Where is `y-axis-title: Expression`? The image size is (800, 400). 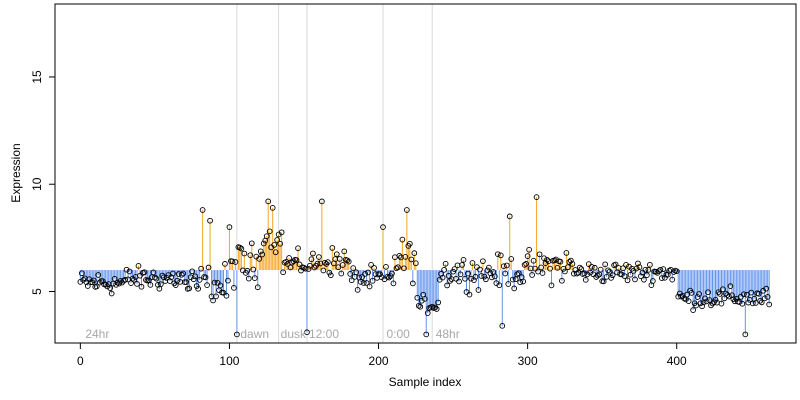
y-axis-title: Expression is located at coordinates (16, 172).